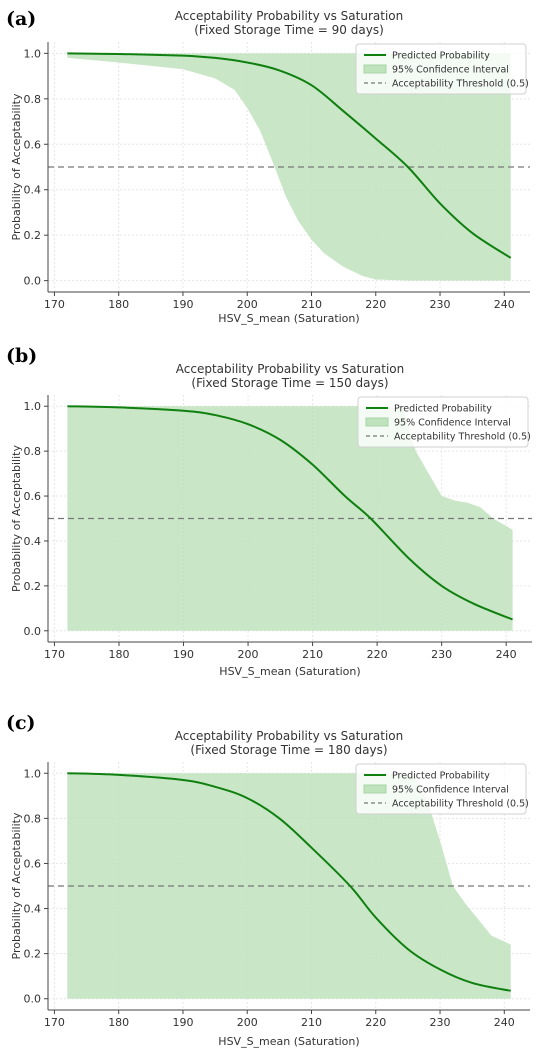 Image resolution: width=550 pixels, height=1060 pixels. I want to click on chart-subtitle: (Fixed Storage Time = 180 days), so click(288, 750).